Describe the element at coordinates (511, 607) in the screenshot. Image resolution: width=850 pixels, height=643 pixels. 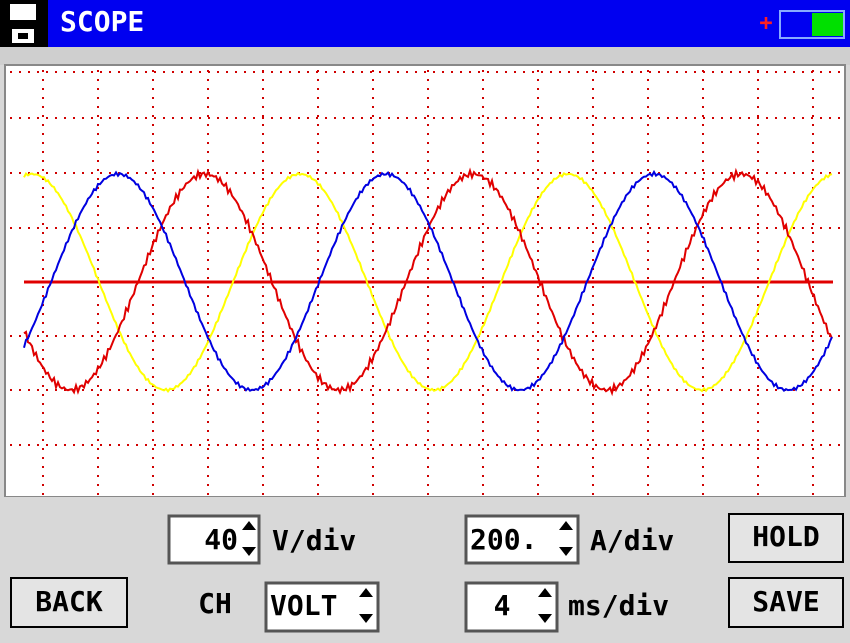
I see `time-spinner: 4` at that location.